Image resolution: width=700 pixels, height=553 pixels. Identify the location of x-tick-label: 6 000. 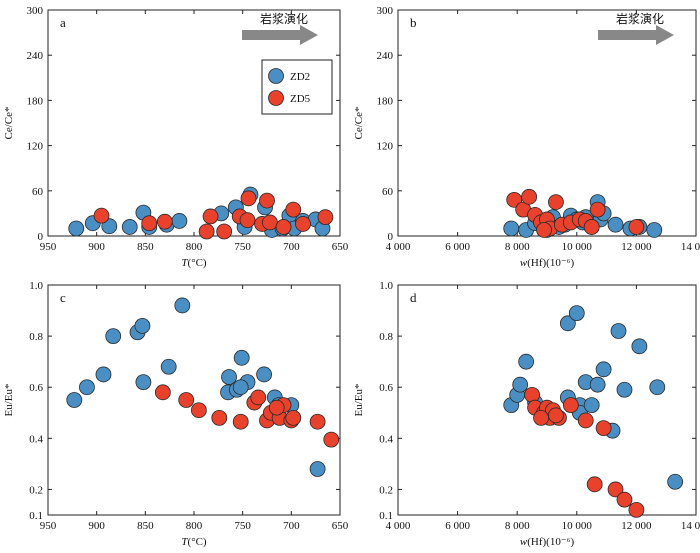
(457, 247).